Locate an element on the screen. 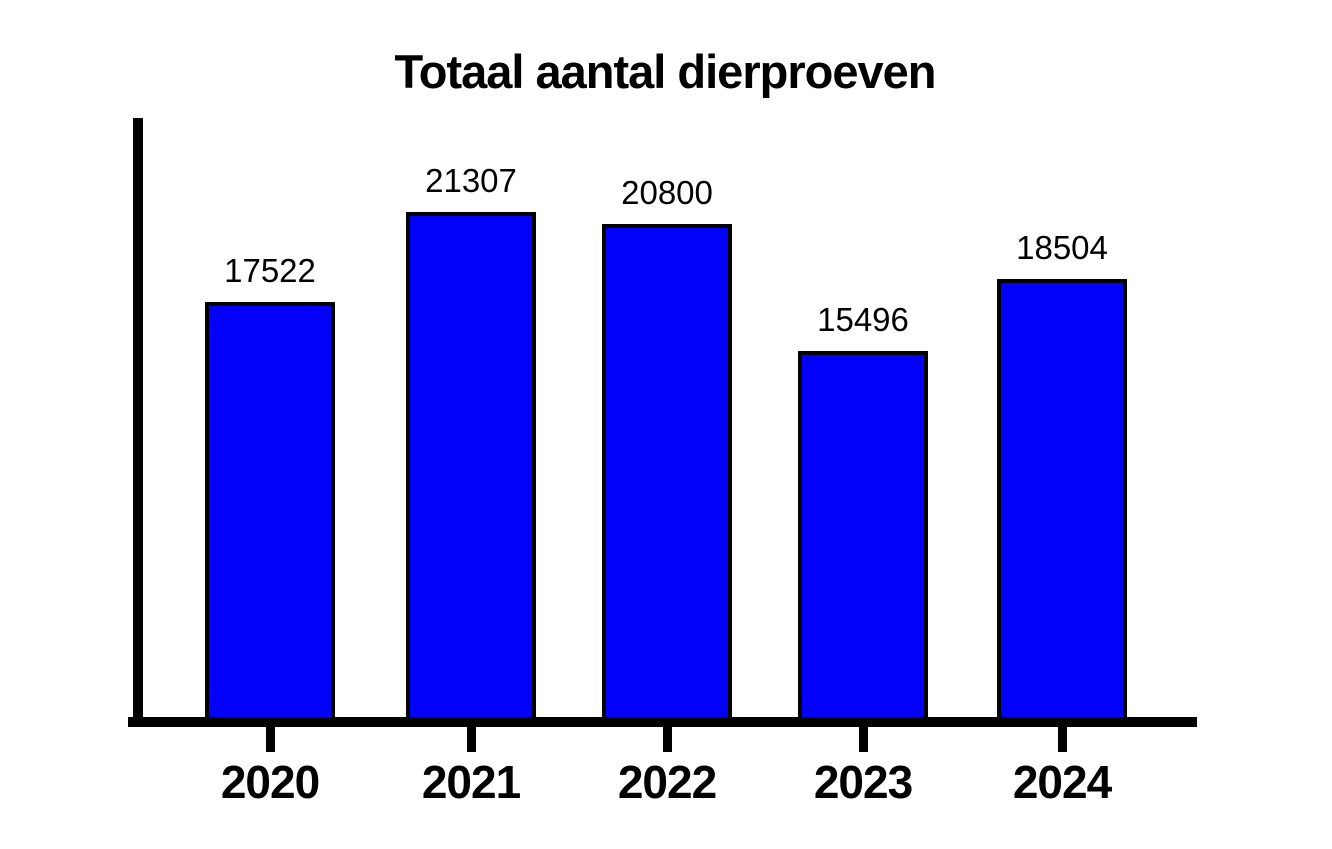 The image size is (1332, 849). x-axis-label: 2020 is located at coordinates (270, 782).